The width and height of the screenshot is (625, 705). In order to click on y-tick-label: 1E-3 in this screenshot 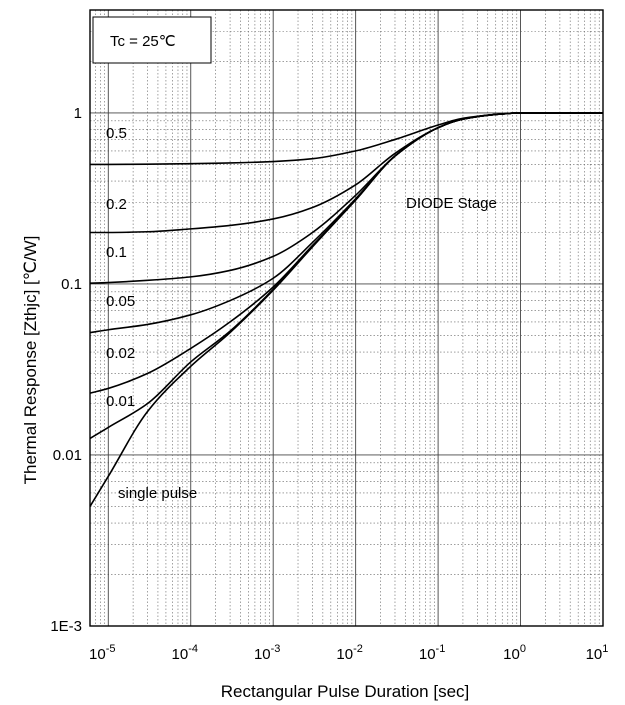, I will do `click(66, 626)`.